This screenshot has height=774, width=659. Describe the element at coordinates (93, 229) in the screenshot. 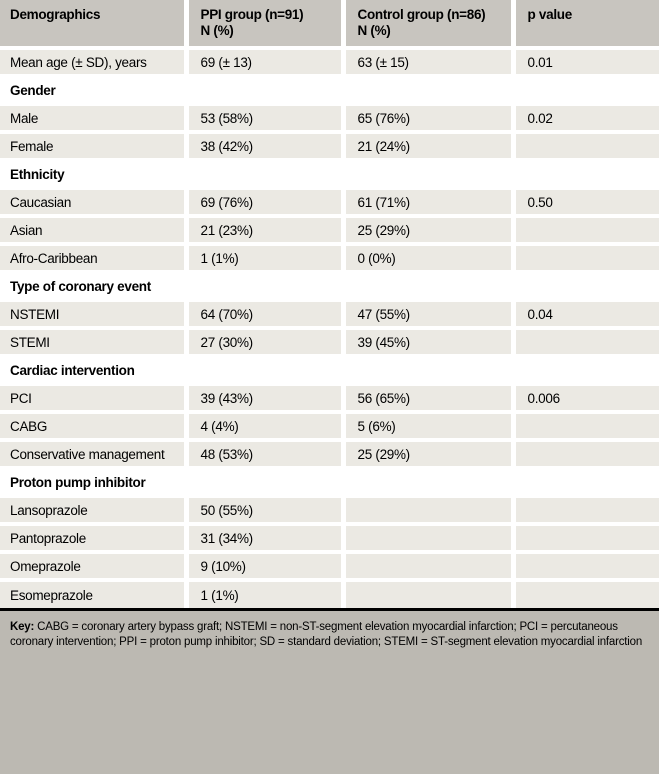

I see `row-label-cell: Asian` at that location.